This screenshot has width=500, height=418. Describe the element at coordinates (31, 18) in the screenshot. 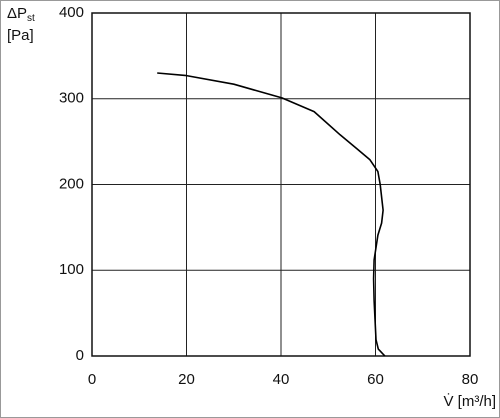

I see `y-label-sub: st` at that location.